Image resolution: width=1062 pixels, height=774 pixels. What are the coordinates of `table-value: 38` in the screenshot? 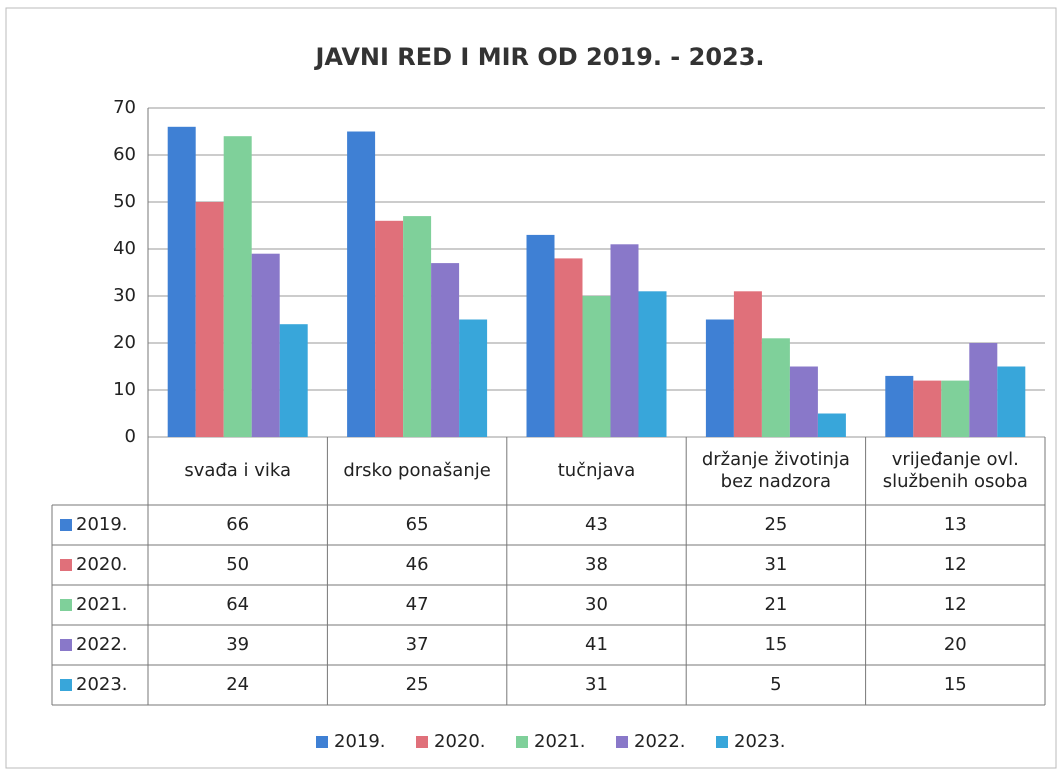 It's located at (596, 564).